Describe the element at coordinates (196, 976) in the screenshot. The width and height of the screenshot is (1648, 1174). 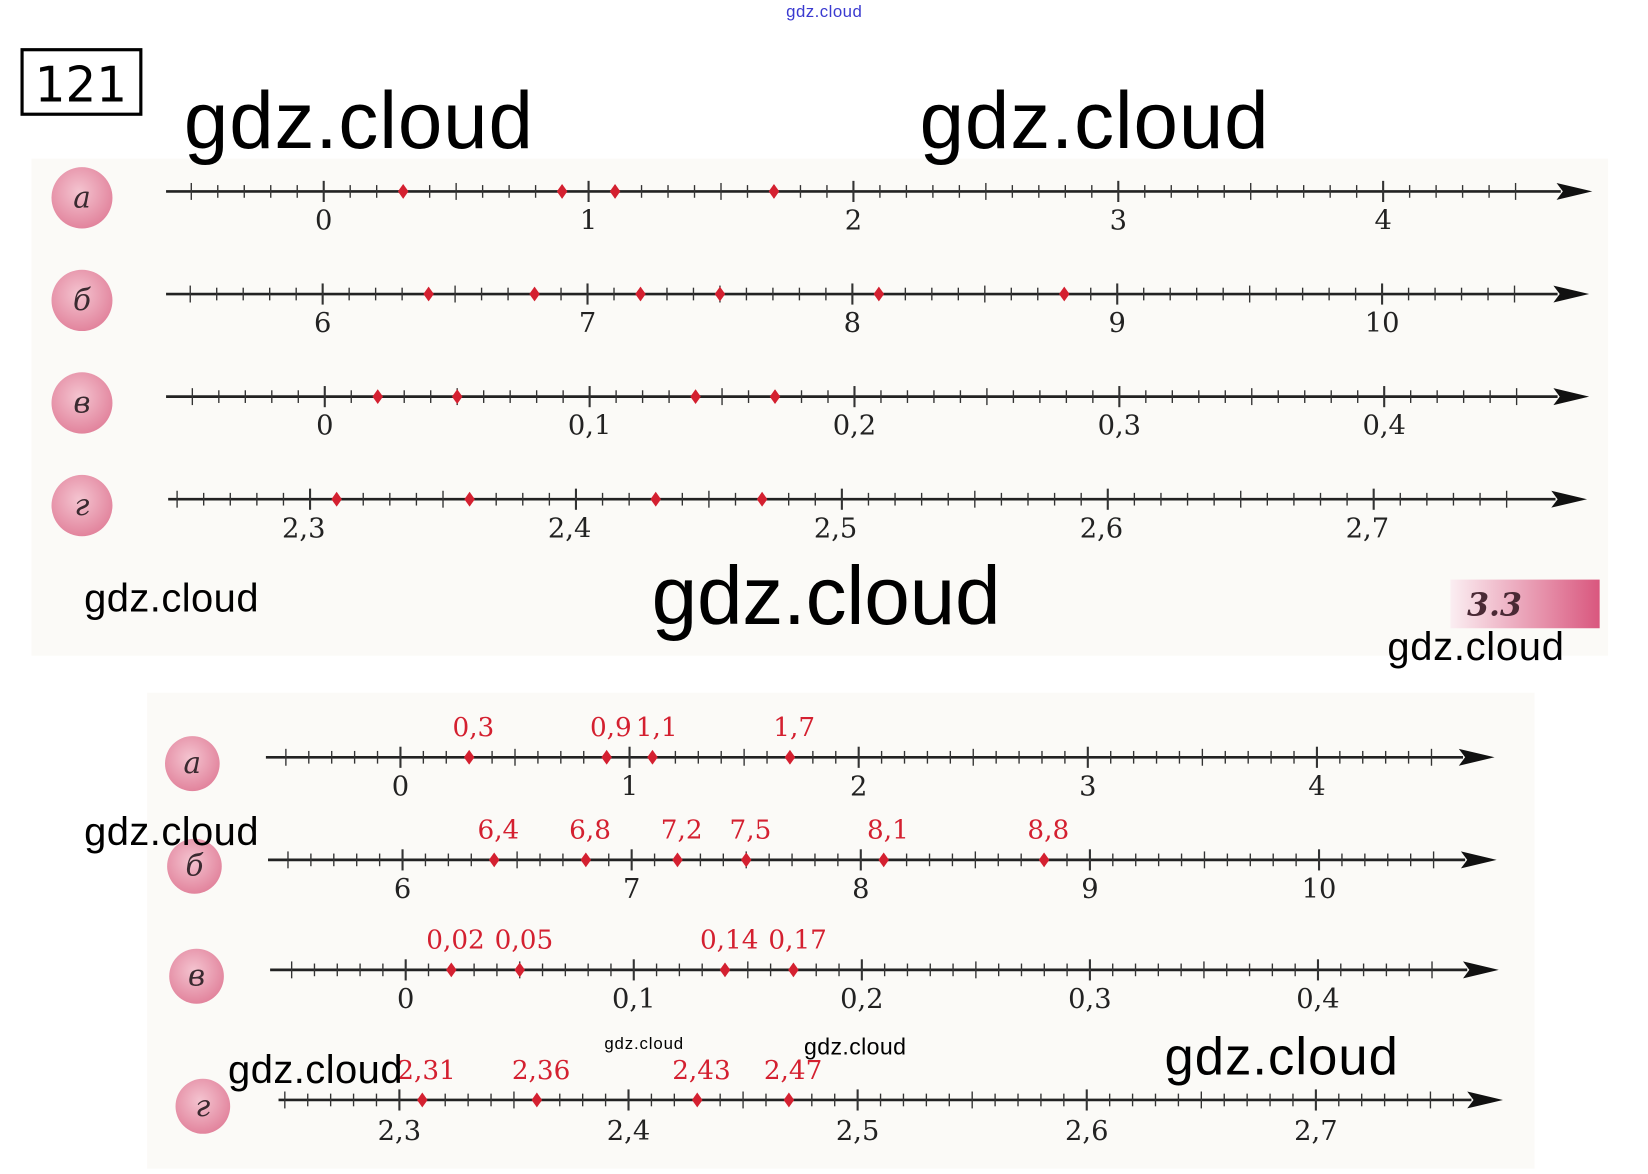
I see `item-letter: в` at that location.